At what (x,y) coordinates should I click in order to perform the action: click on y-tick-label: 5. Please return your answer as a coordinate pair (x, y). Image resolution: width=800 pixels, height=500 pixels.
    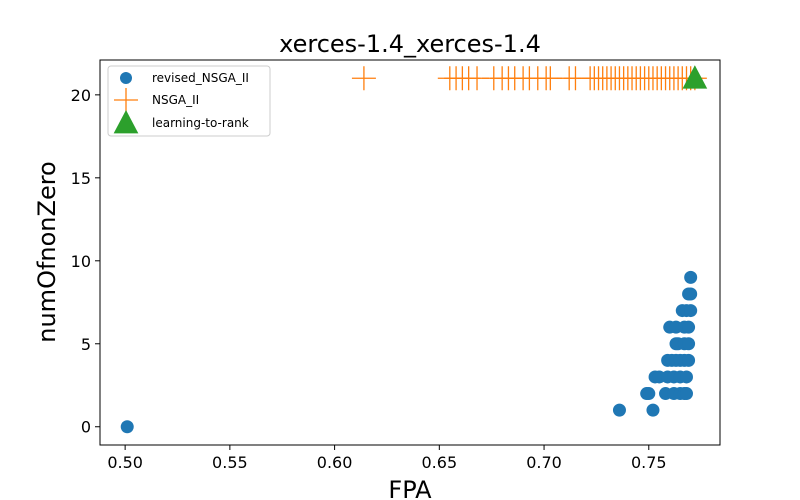
    Looking at the image, I should click on (86, 344).